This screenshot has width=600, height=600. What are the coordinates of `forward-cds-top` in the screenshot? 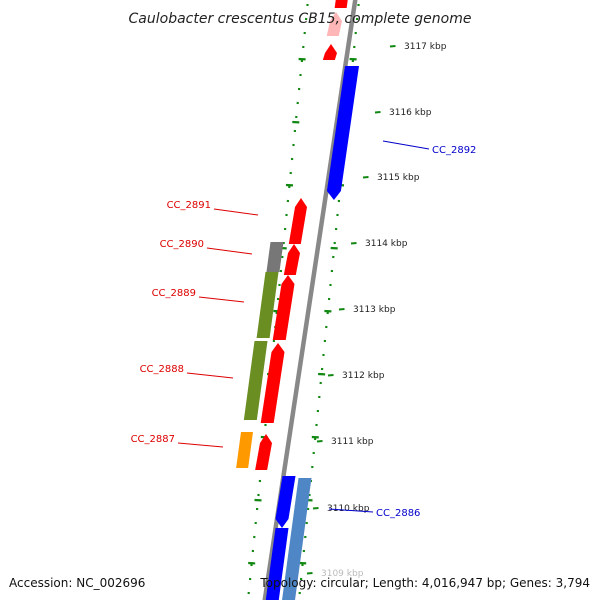 It's located at (341, 4).